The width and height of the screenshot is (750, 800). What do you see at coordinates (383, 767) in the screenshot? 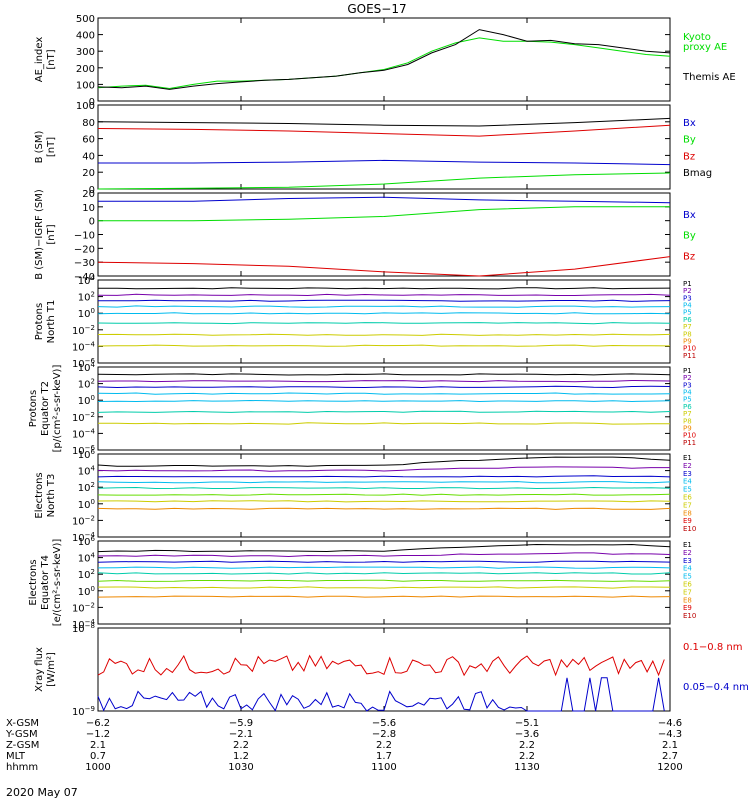
I see `ephemeris-value: 1100` at bounding box center [383, 767].